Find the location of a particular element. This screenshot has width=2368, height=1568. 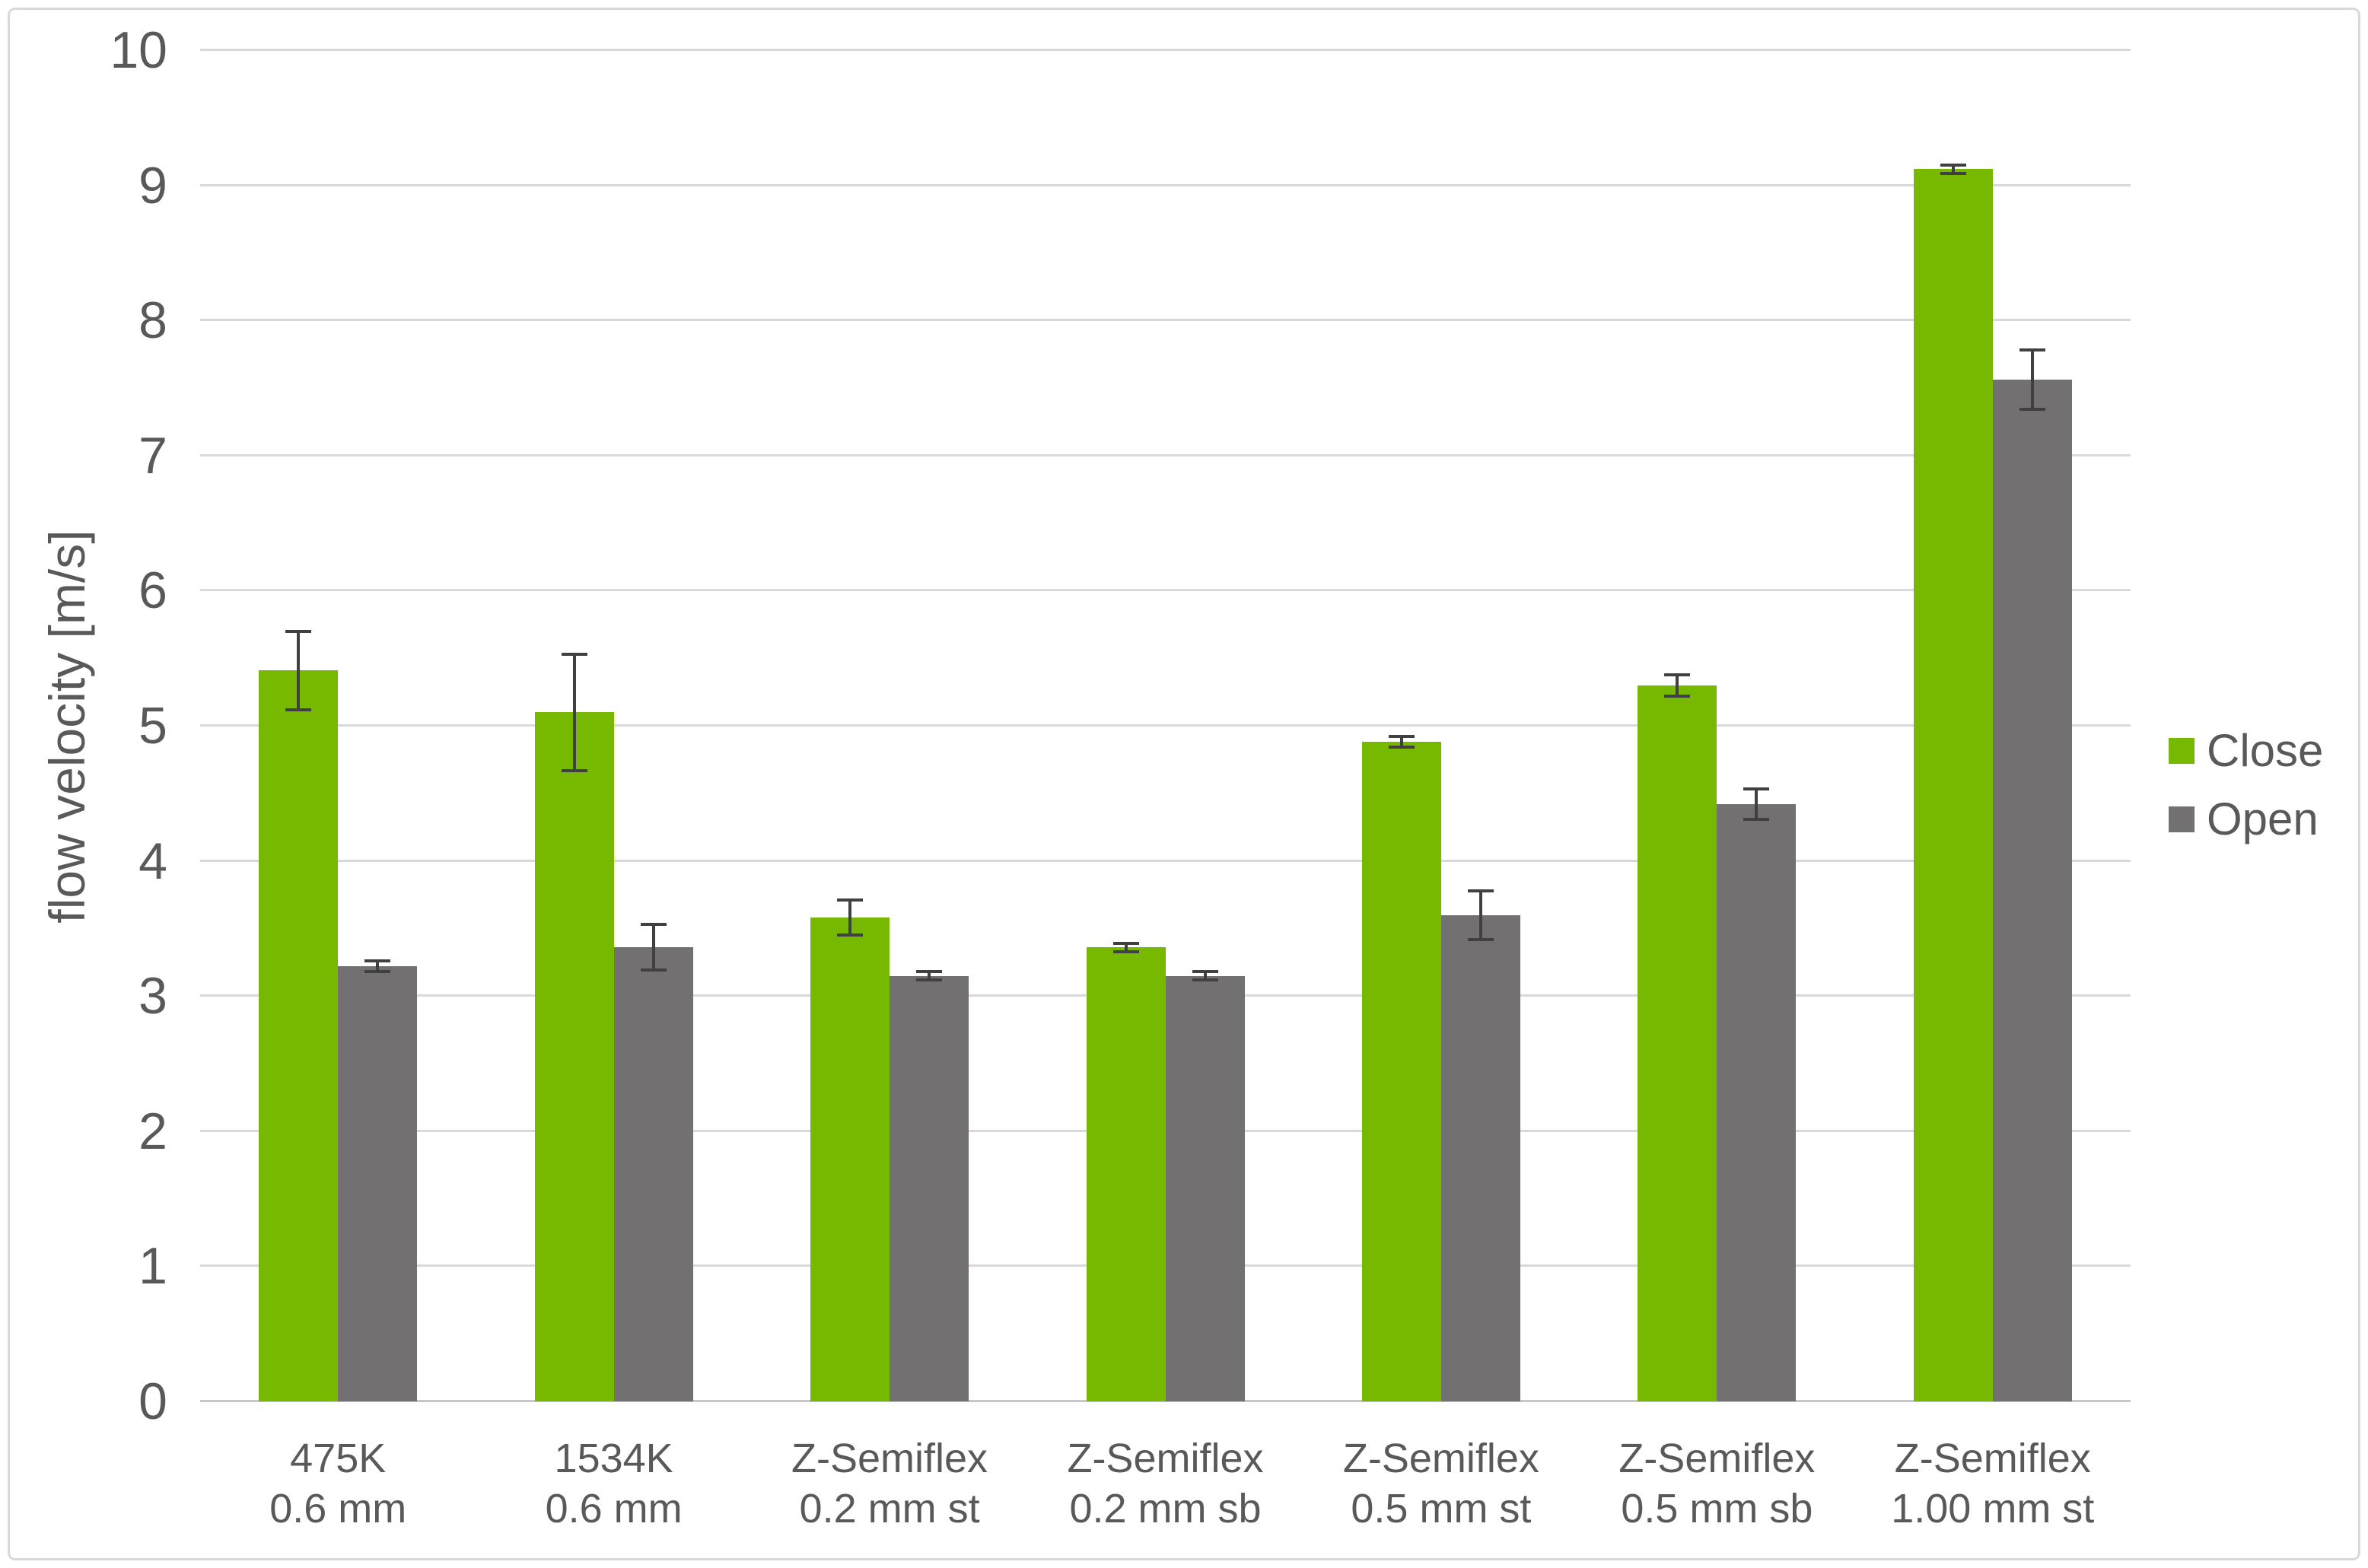

y-tick-label: 10 is located at coordinates (138, 50).